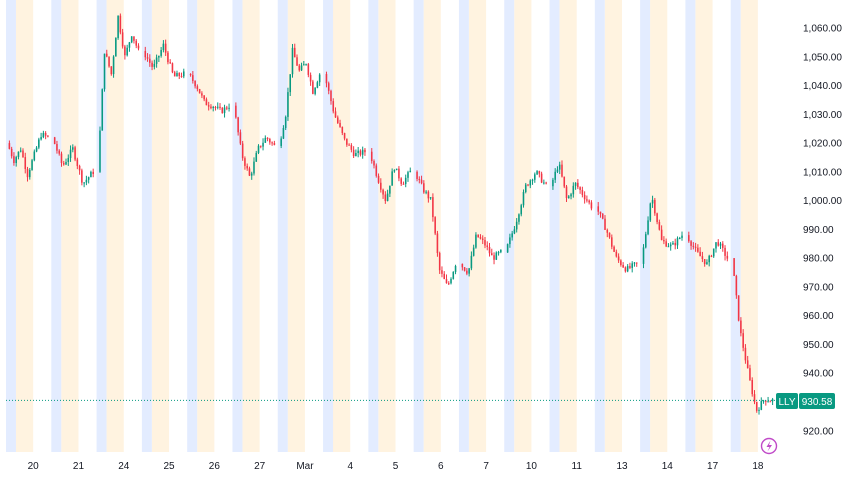 The height and width of the screenshot is (490, 852). What do you see at coordinates (818, 345) in the screenshot?
I see `y-tick-label: 950.00` at bounding box center [818, 345].